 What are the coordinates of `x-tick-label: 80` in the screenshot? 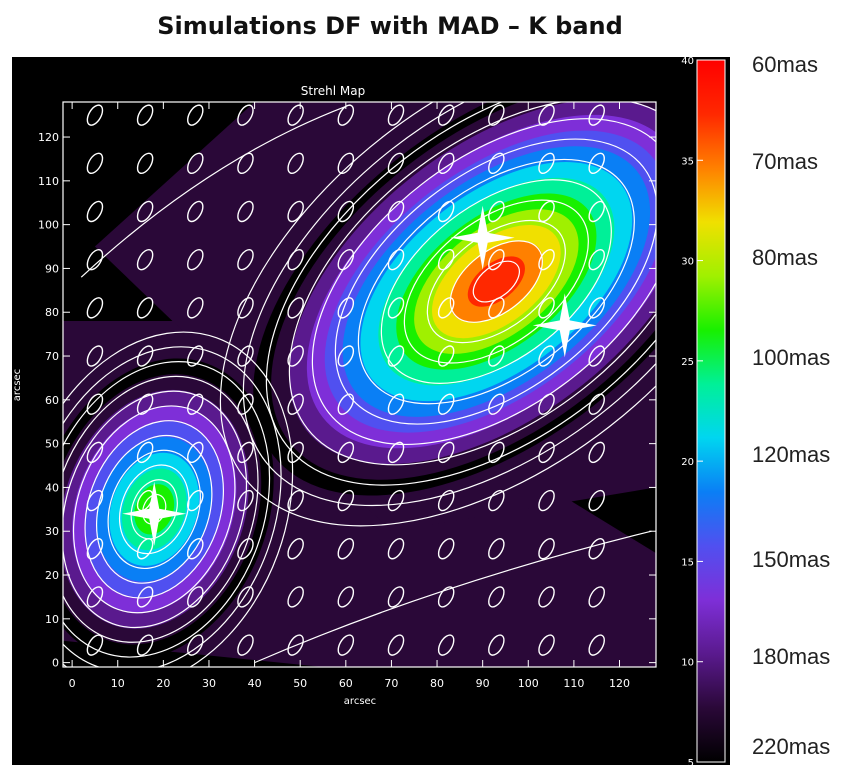 It's located at (437, 683).